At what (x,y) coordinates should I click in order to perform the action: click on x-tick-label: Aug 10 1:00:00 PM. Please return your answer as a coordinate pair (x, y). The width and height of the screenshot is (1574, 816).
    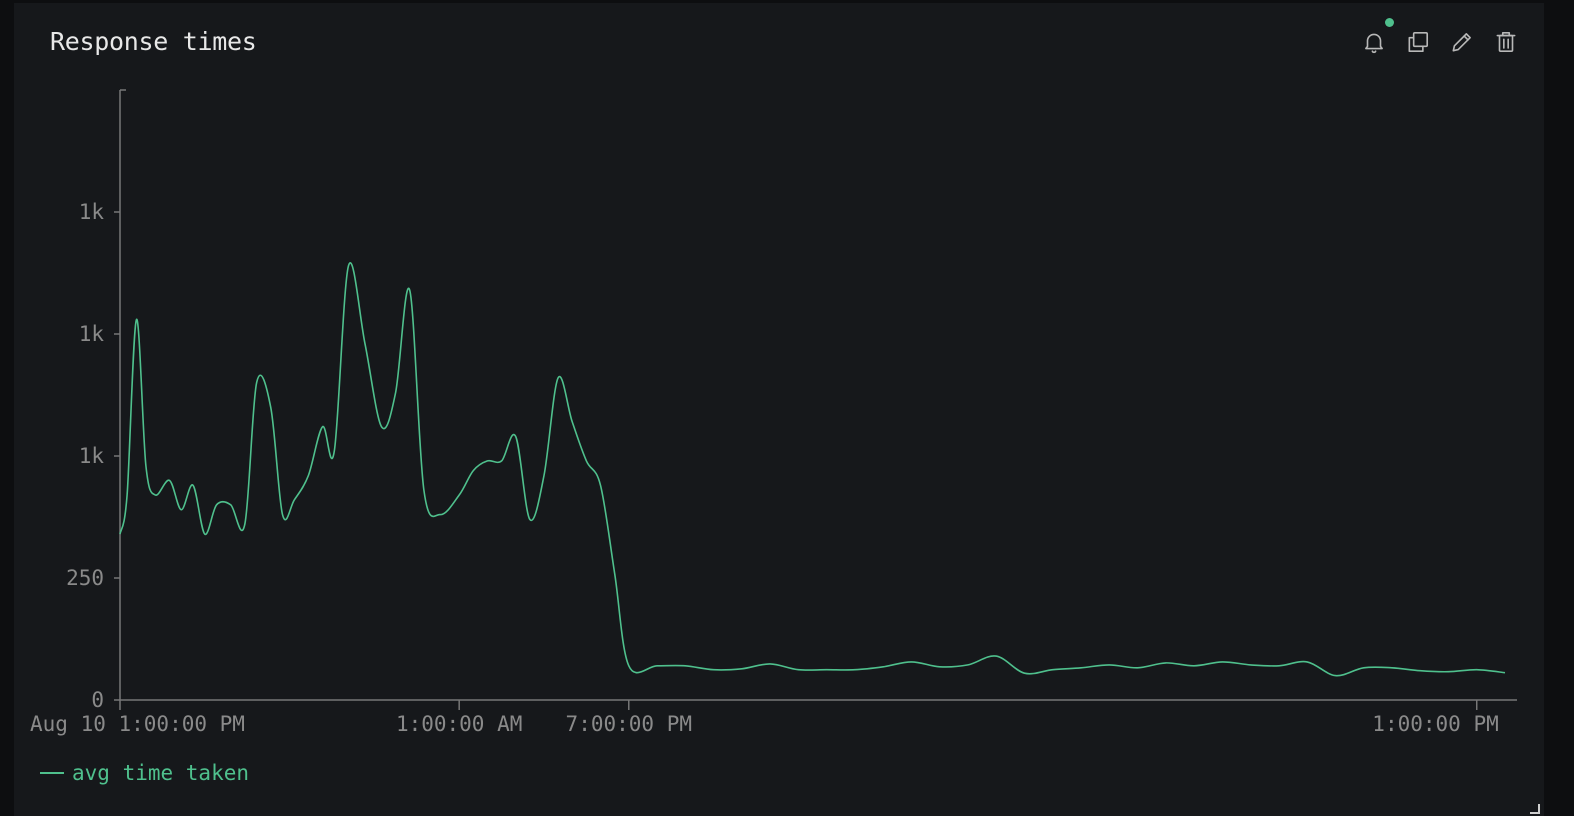
    Looking at the image, I should click on (137, 724).